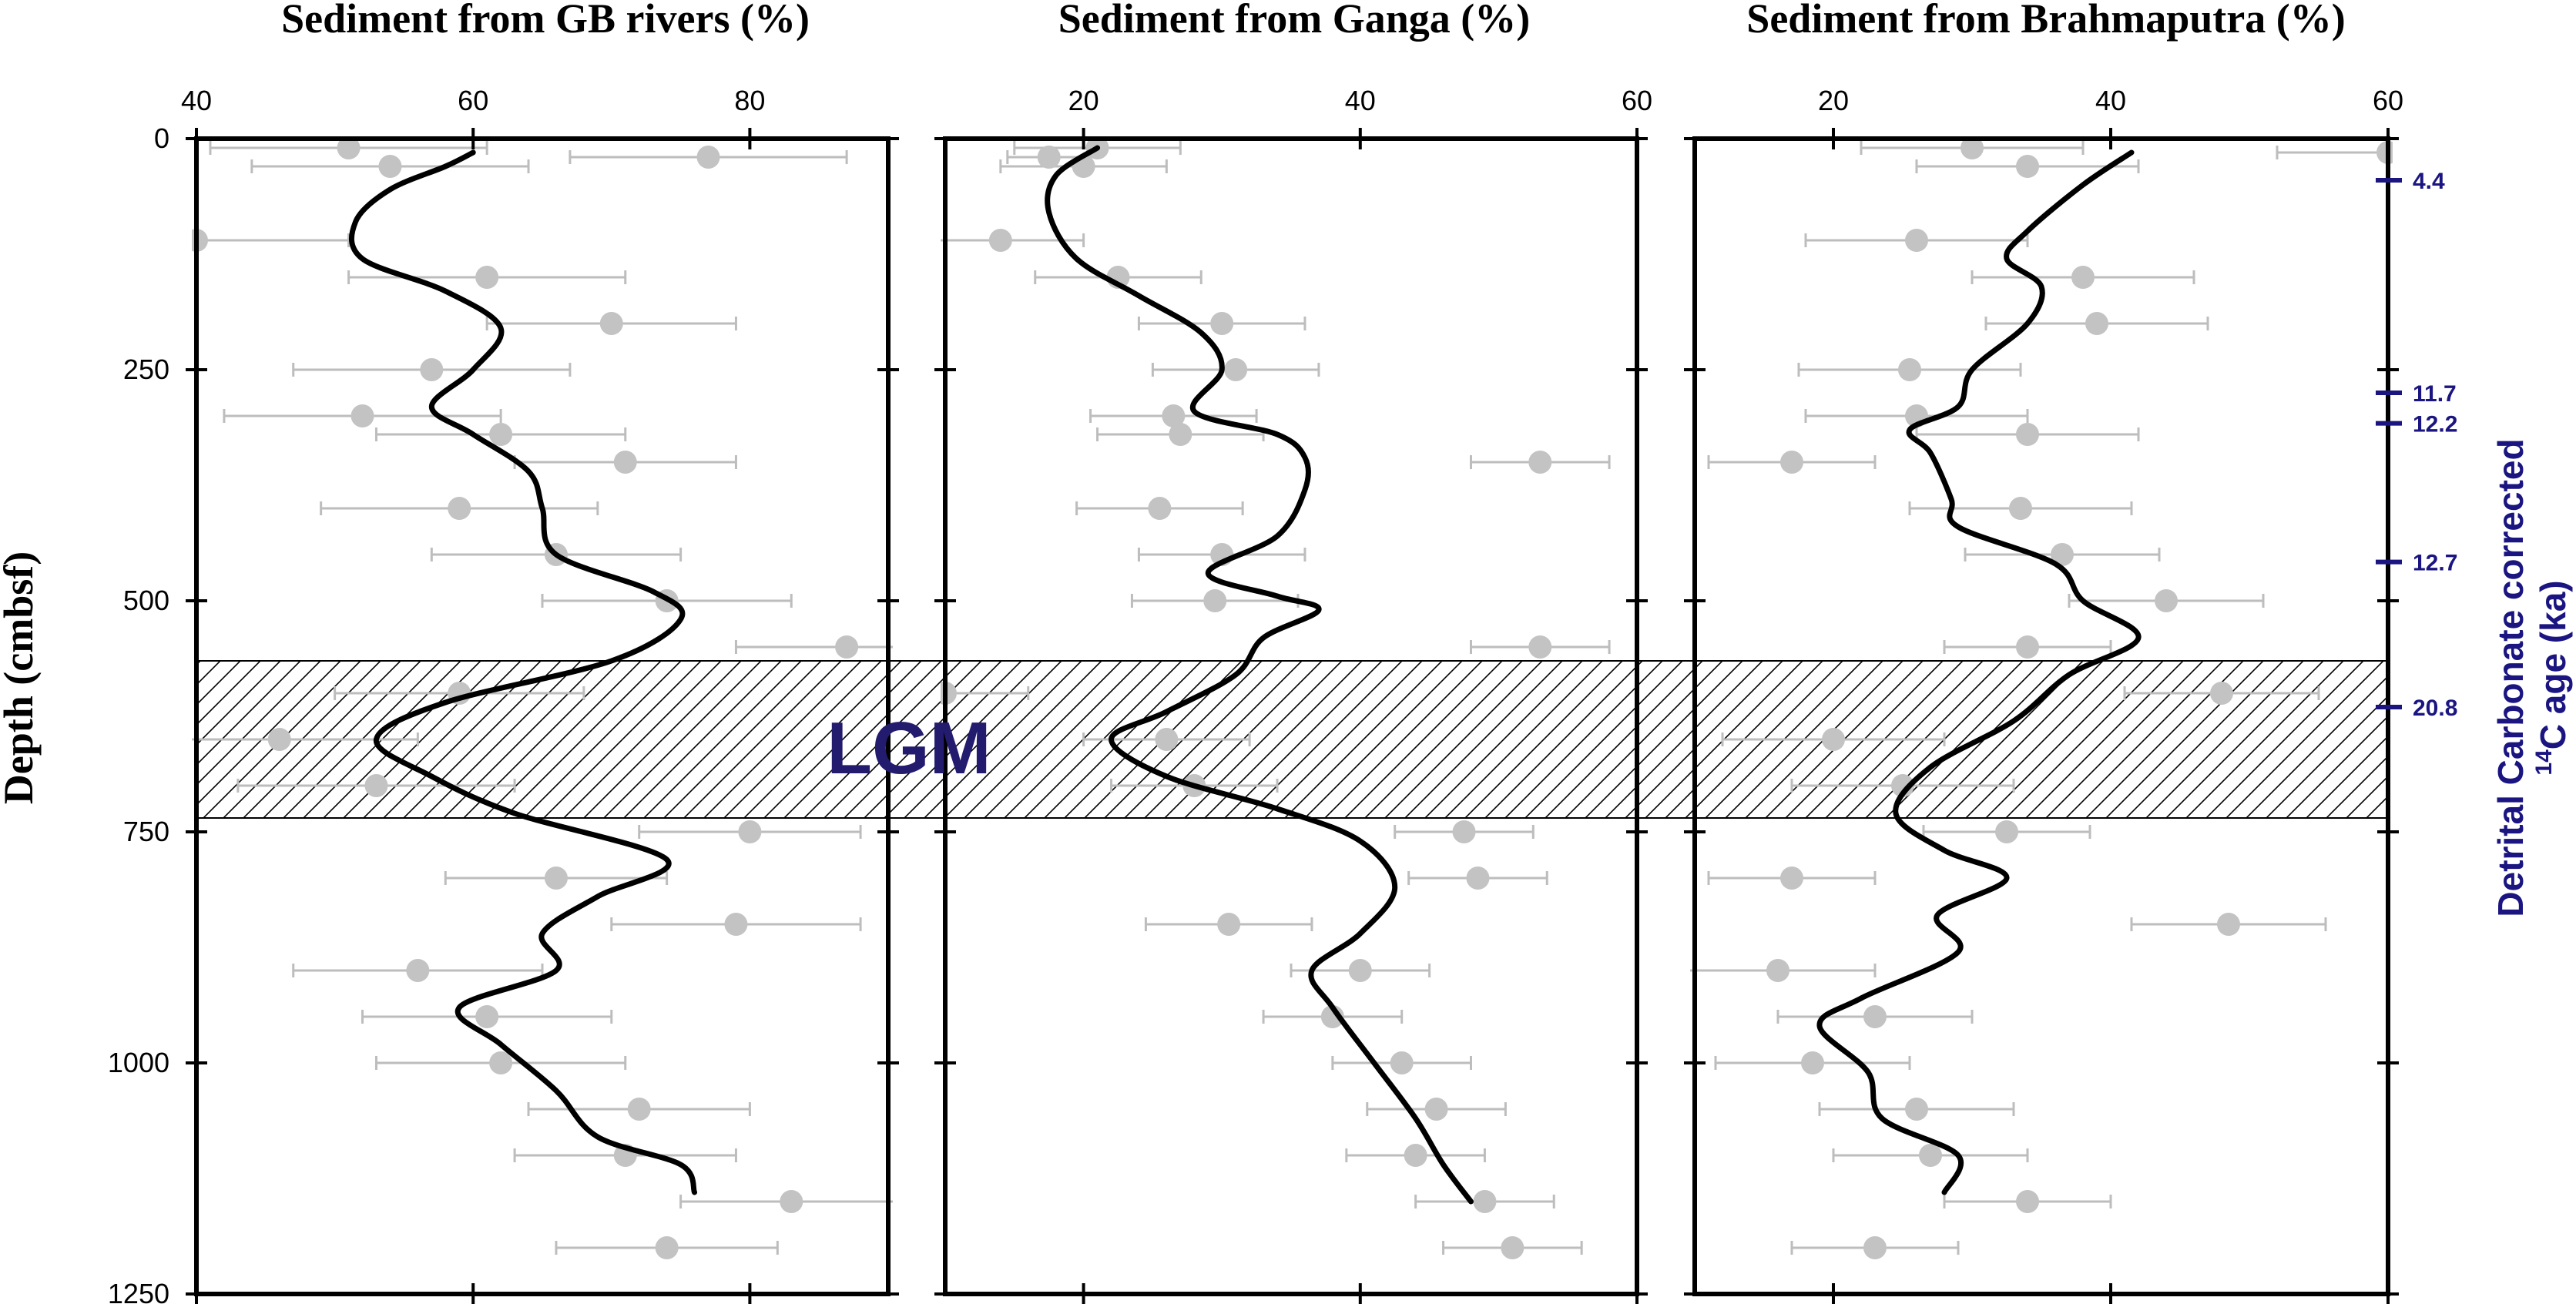 This screenshot has width=2576, height=1304. I want to click on y-tick-label: 0, so click(161, 138).